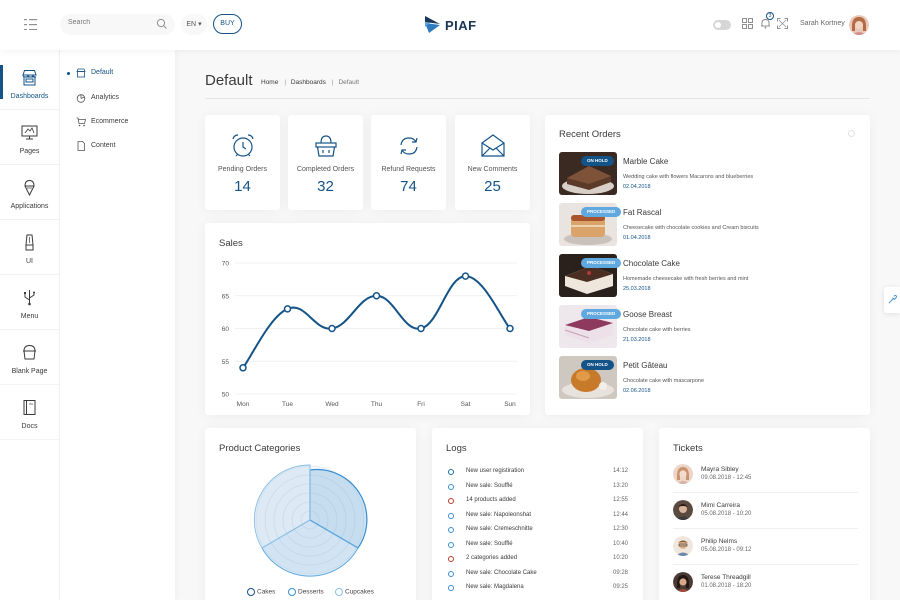  Describe the element at coordinates (325, 186) in the screenshot. I see `stat-value: 32` at that location.